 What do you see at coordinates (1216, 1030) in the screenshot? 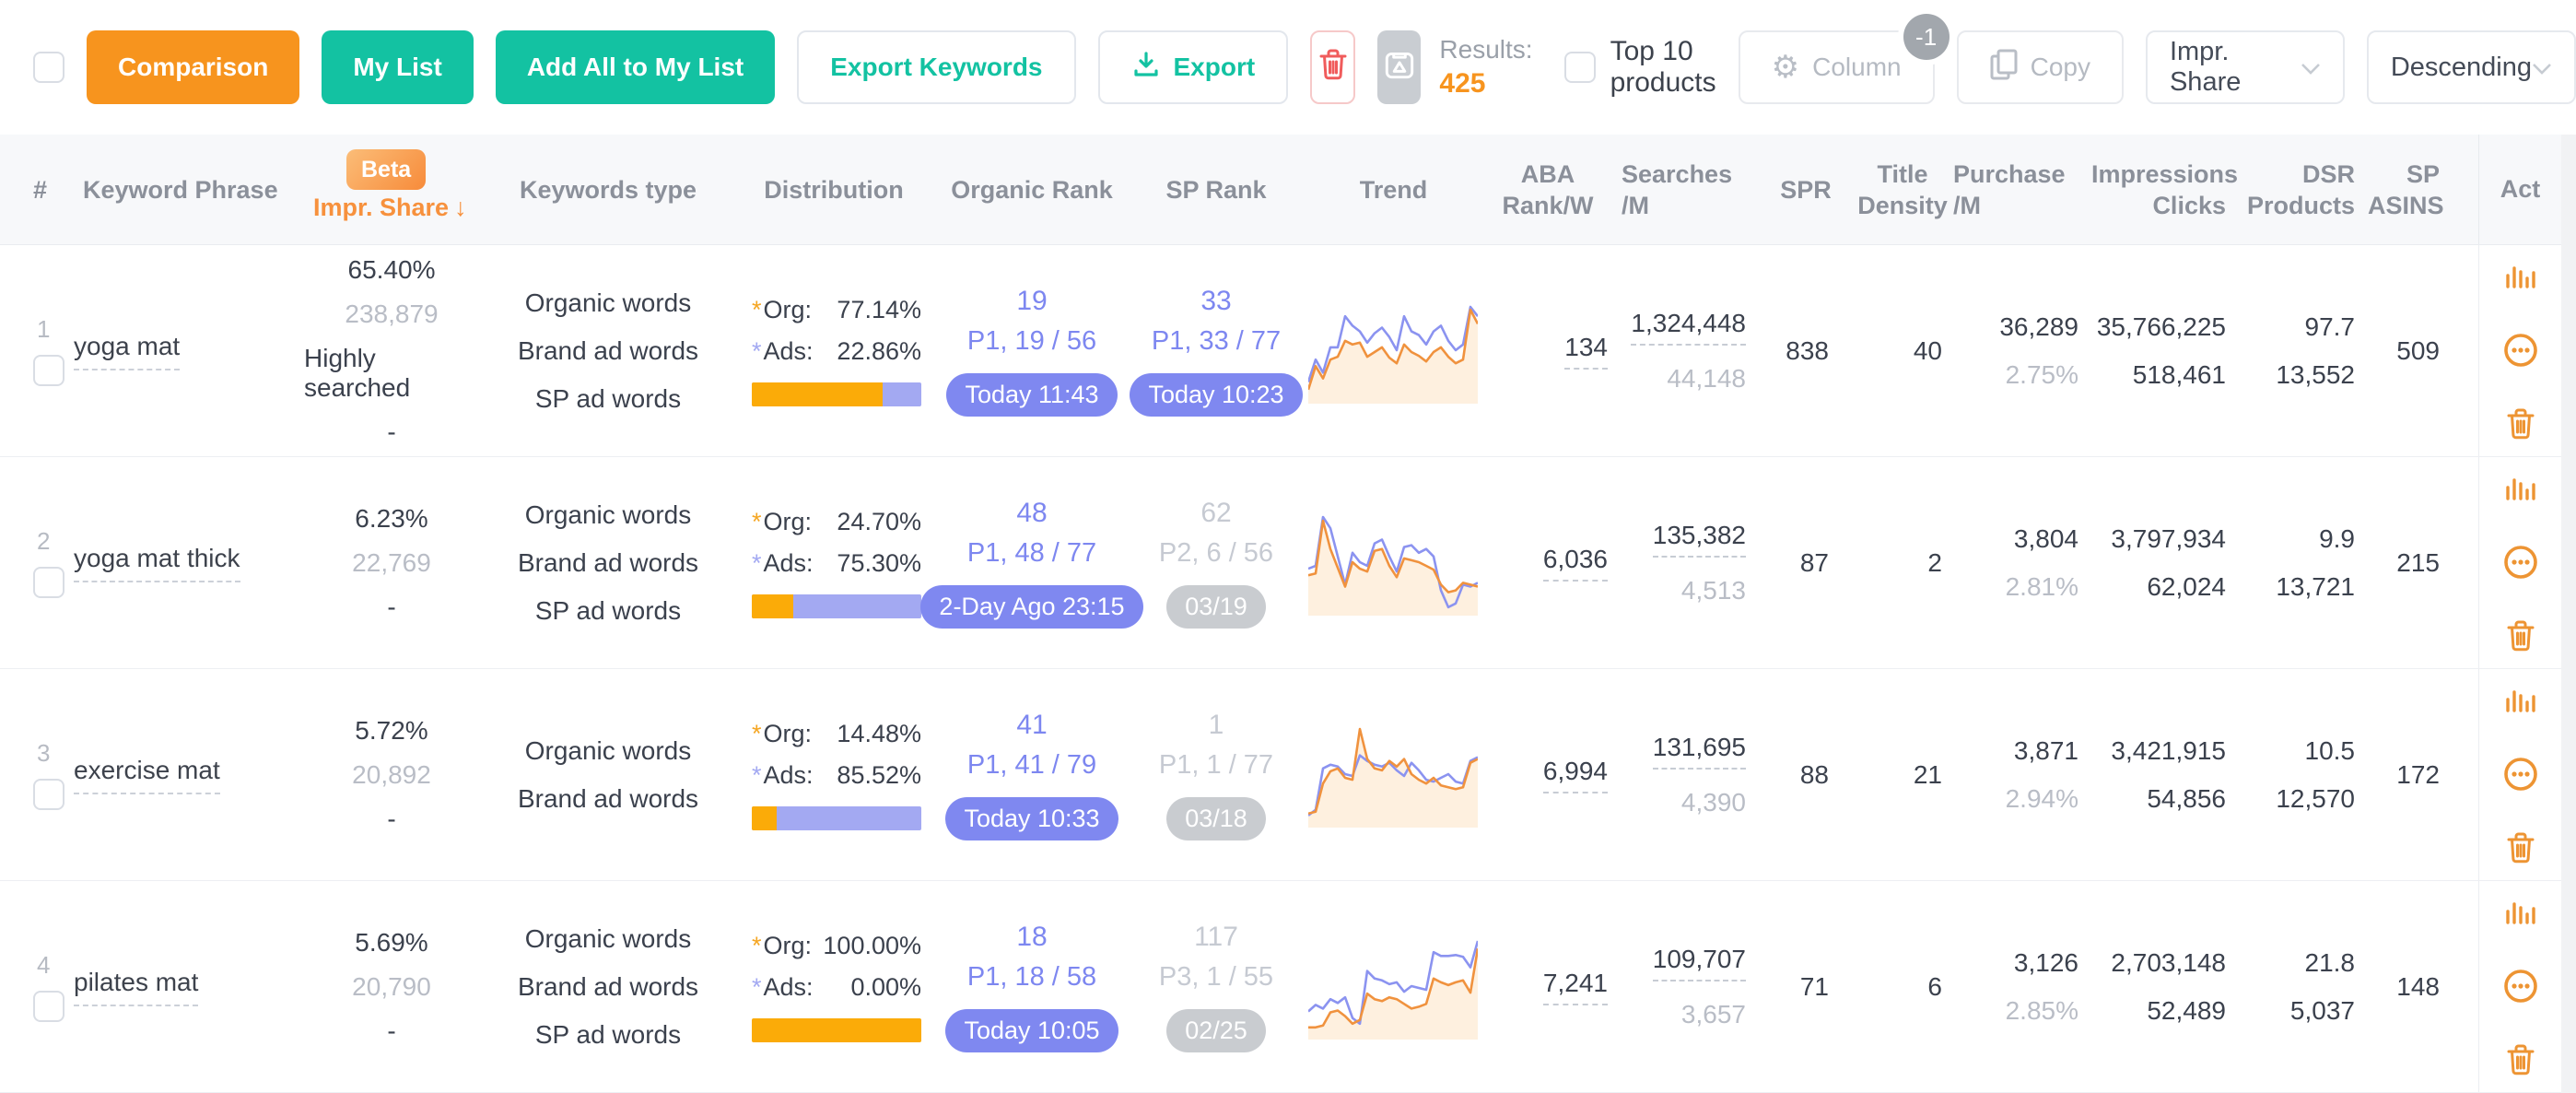
I see `sp-rank-cell-time-badge: 02/25` at bounding box center [1216, 1030].